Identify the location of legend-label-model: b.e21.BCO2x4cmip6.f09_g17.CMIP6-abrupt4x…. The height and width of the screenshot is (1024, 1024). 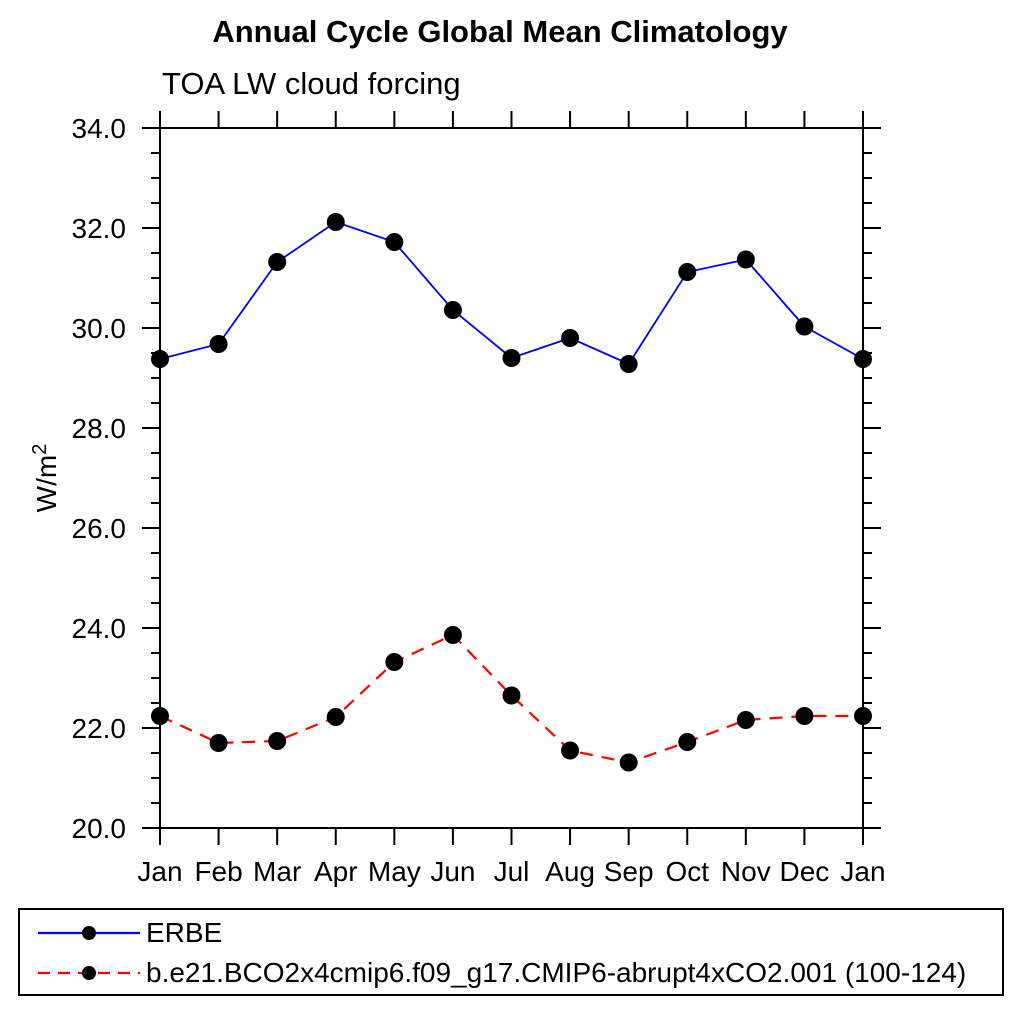
(556, 972).